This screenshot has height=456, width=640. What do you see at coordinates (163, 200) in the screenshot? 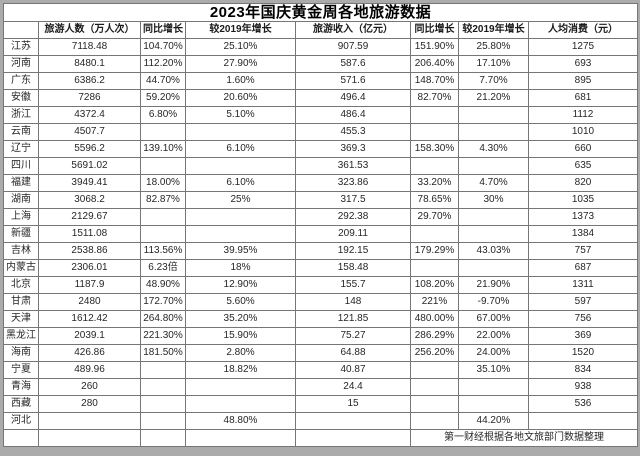
I see `data-cell: 82.87%` at bounding box center [163, 200].